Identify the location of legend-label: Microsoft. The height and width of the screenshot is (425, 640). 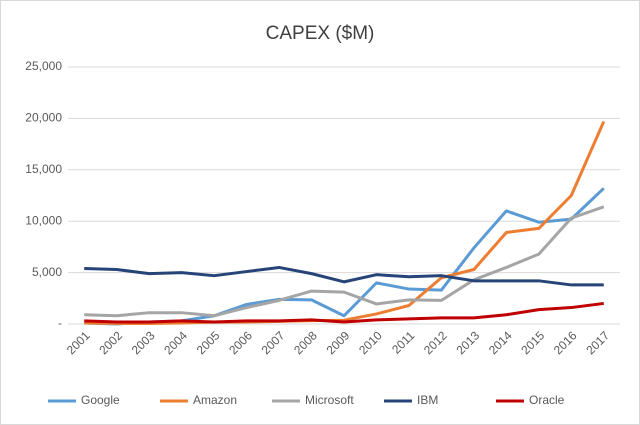
(329, 400).